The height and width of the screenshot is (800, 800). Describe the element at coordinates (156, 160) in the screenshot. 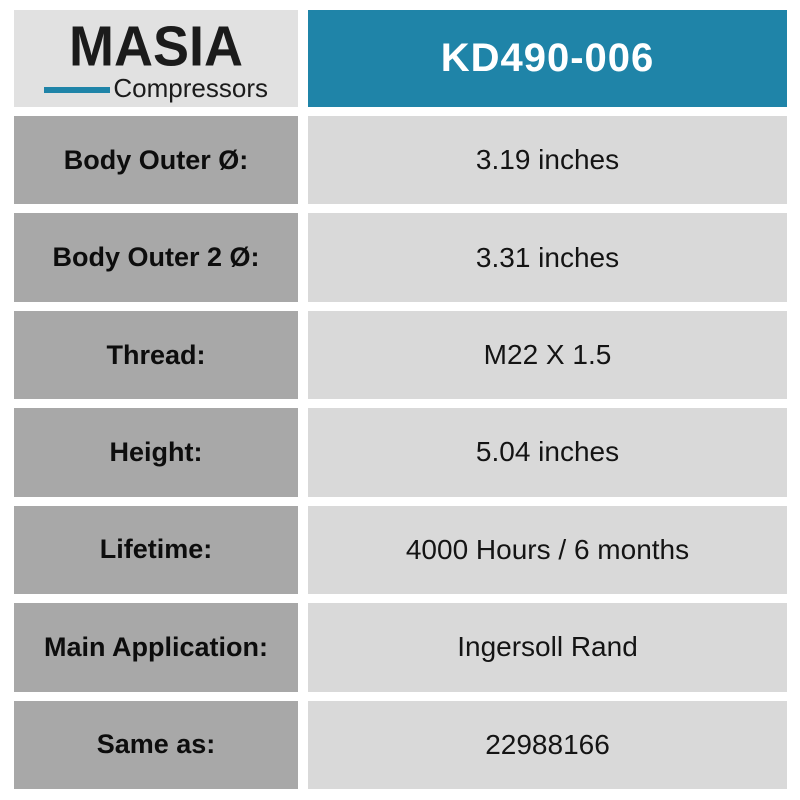

I see `spec-label-body-outer-diameter: Body Outer Ø:` at that location.